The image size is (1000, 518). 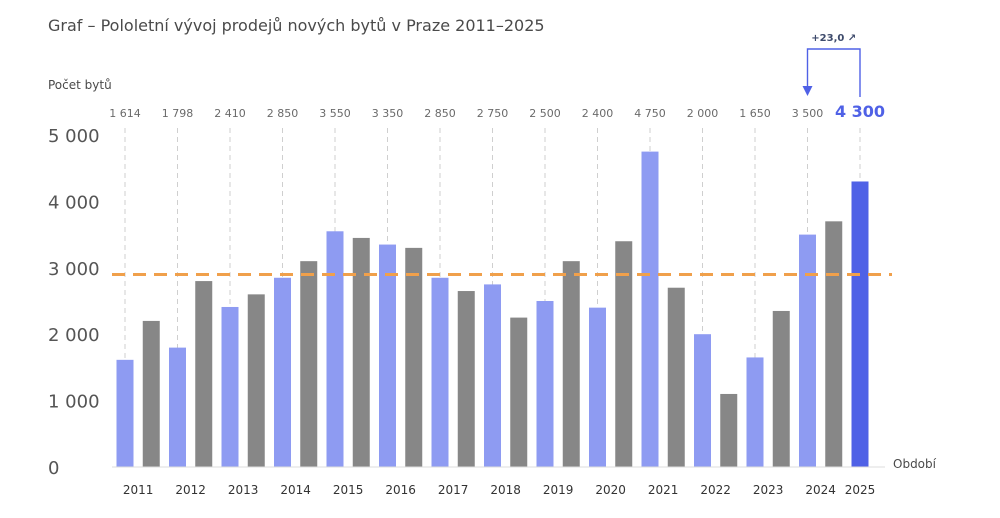 I want to click on y-tick-label: 2 000, so click(x=74, y=335).